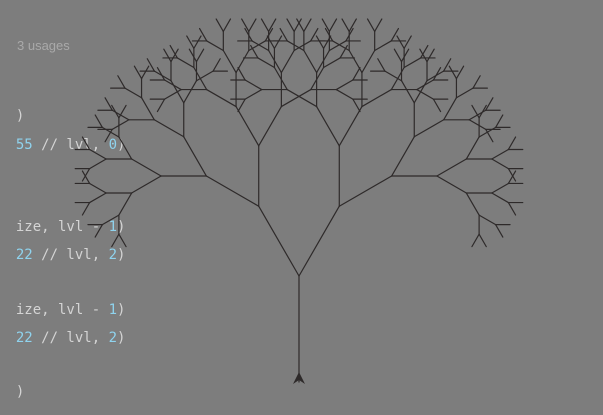 This screenshot has width=603, height=415. I want to click on code-line-4: 22 // lvl, 2), so click(63, 247).